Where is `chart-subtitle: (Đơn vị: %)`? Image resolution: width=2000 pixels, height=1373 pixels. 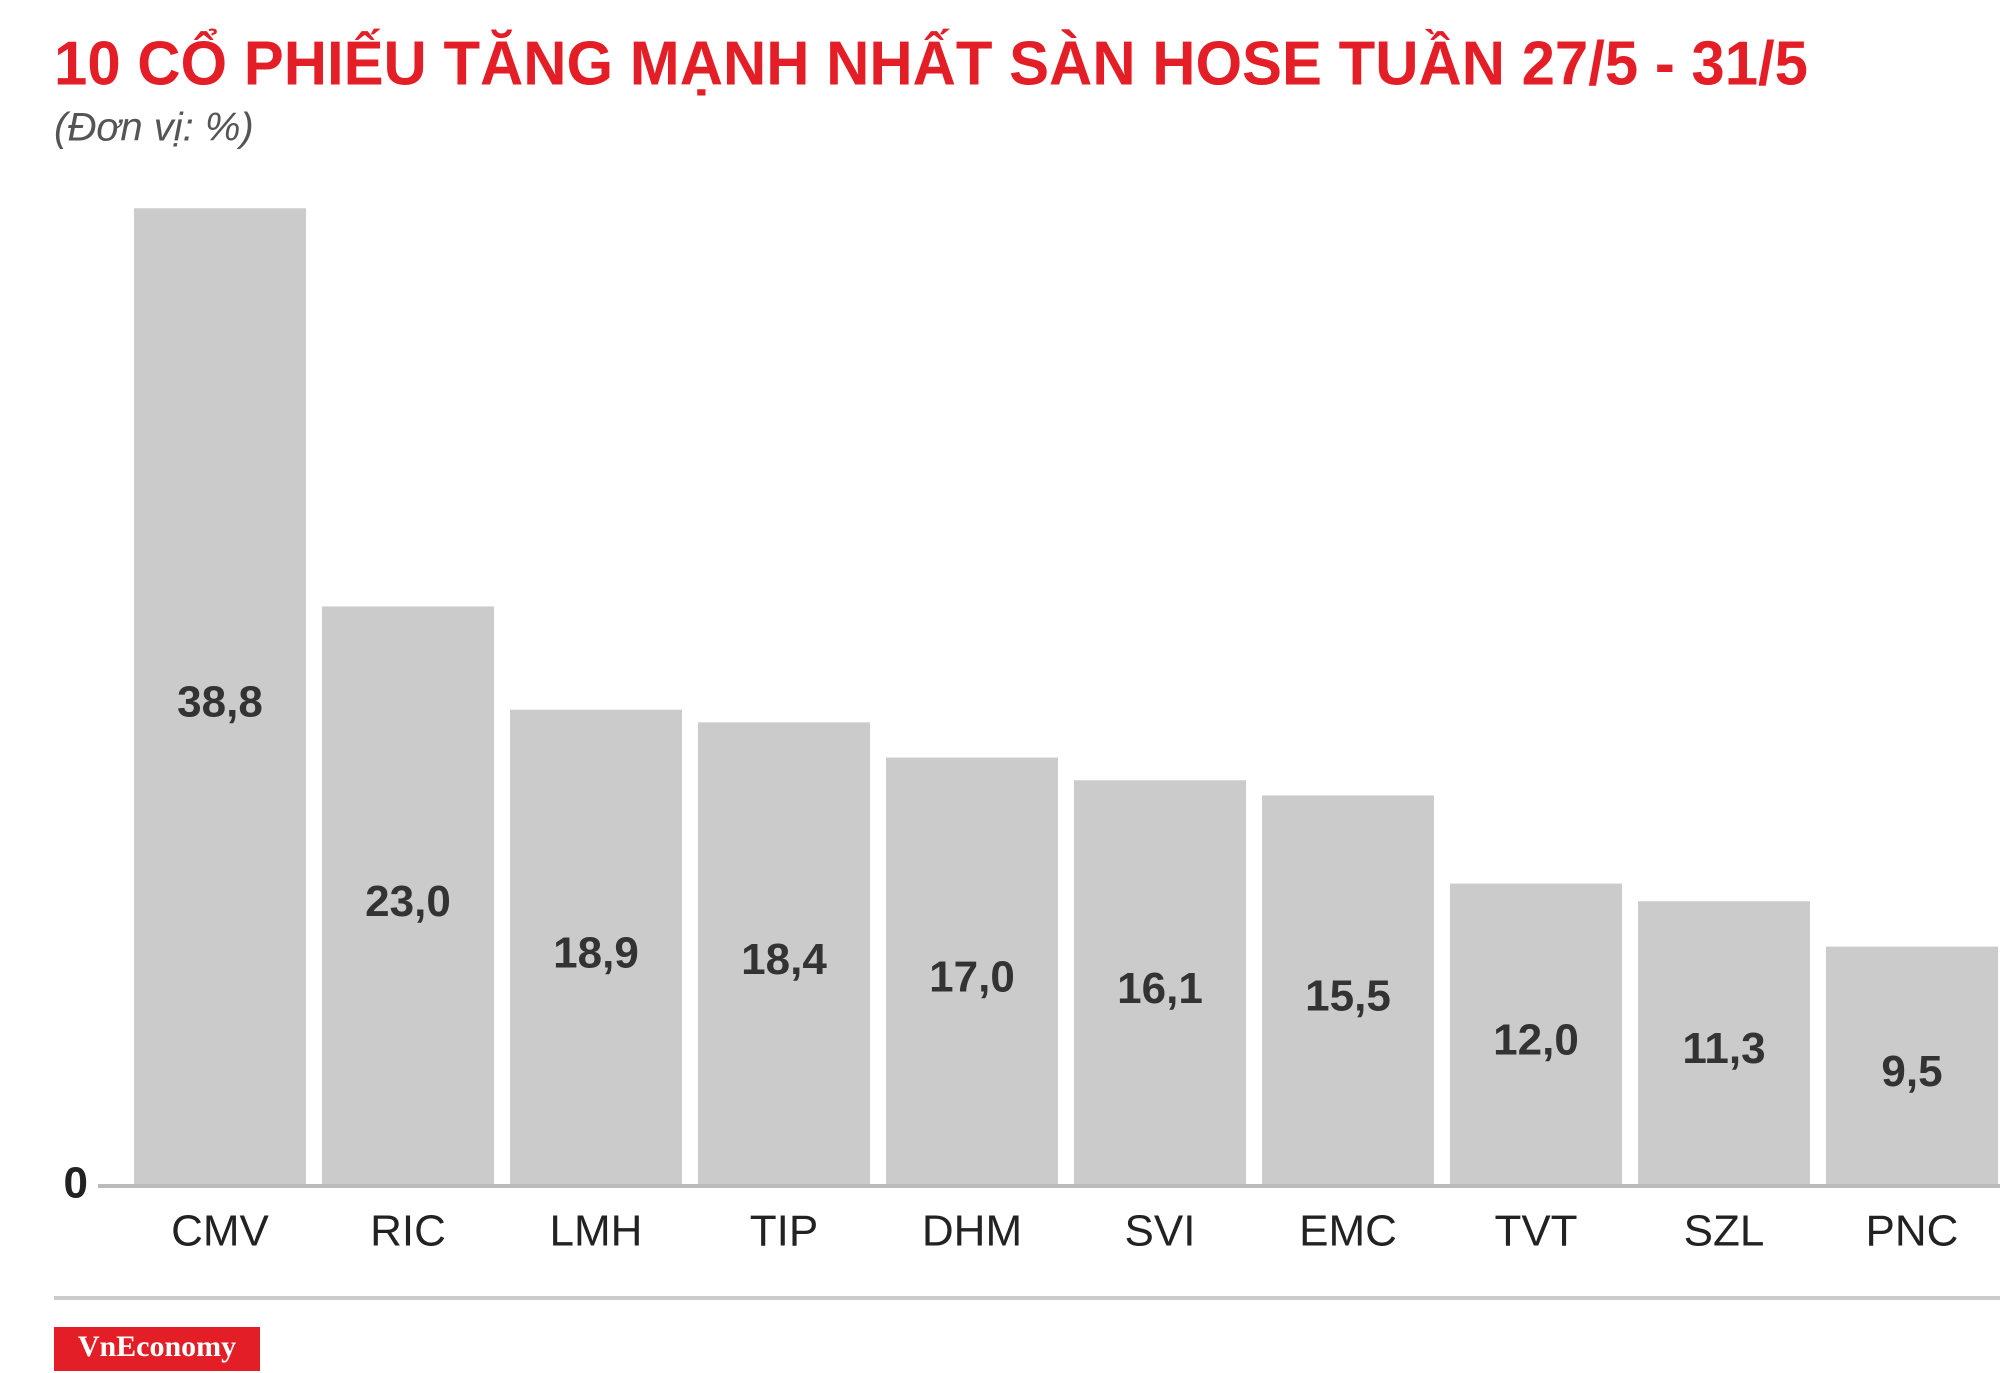 chart-subtitle: (Đơn vị: %) is located at coordinates (154, 128).